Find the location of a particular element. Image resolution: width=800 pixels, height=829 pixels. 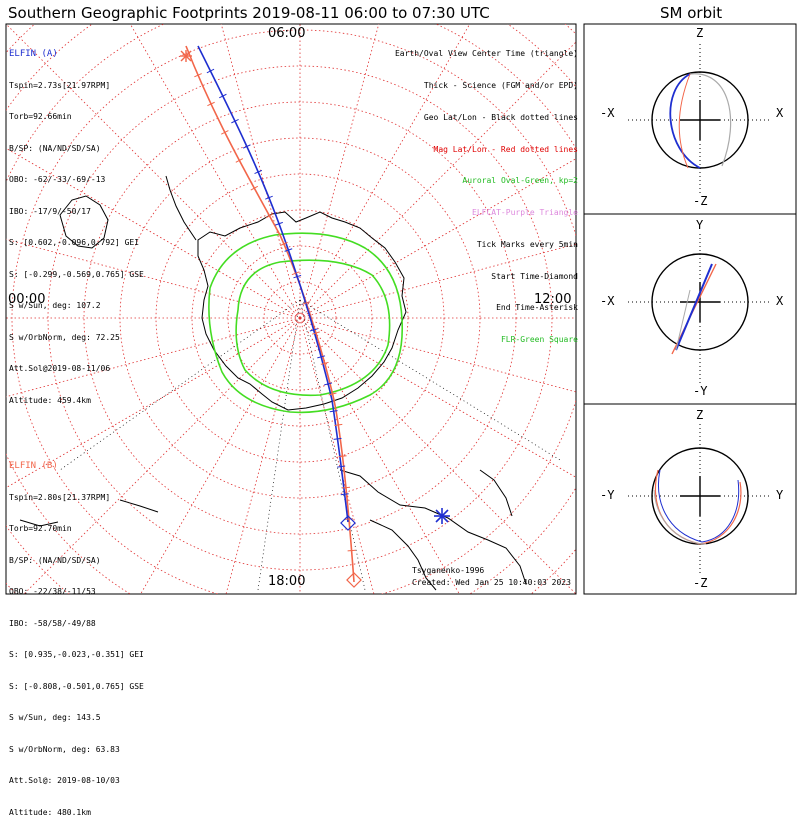

elfin-b-line: S: [0.935,-0.023,-0.351] GEI is located at coordinates (76, 654).